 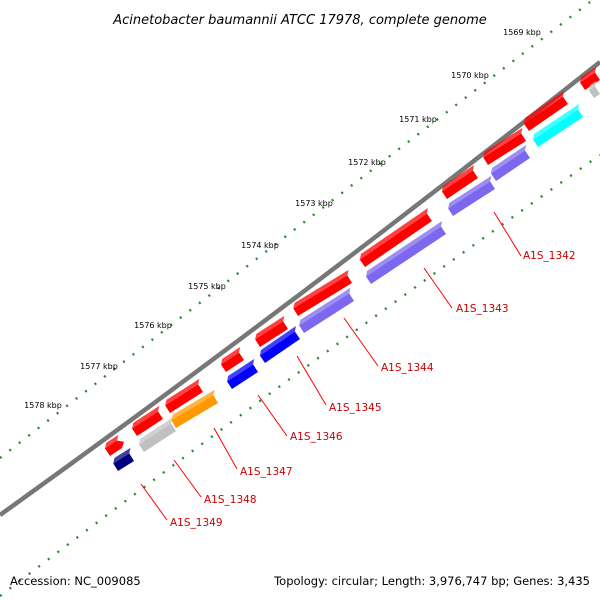 What do you see at coordinates (314, 203) in the screenshot?
I see `tick-label: 1573 kbp` at bounding box center [314, 203].